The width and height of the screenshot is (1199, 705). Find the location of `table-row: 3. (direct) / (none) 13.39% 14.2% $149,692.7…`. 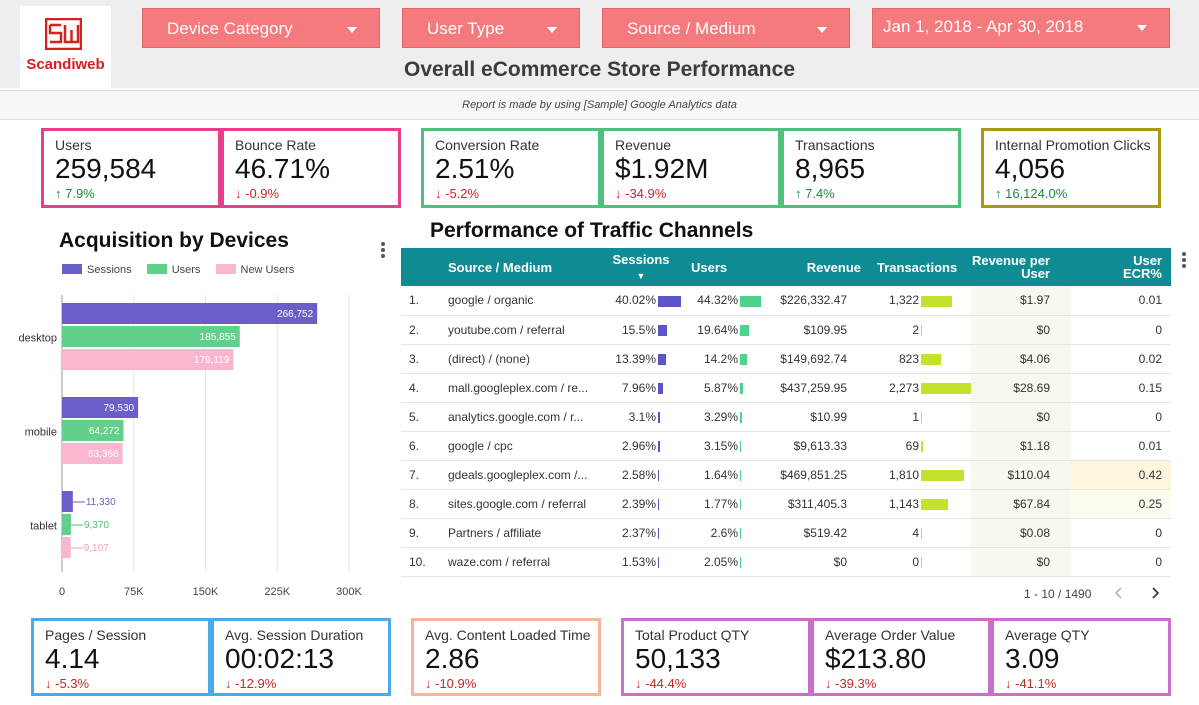

table-row: 3. (direct) / (none) 13.39% 14.2% $149,692.7… is located at coordinates (786, 358).